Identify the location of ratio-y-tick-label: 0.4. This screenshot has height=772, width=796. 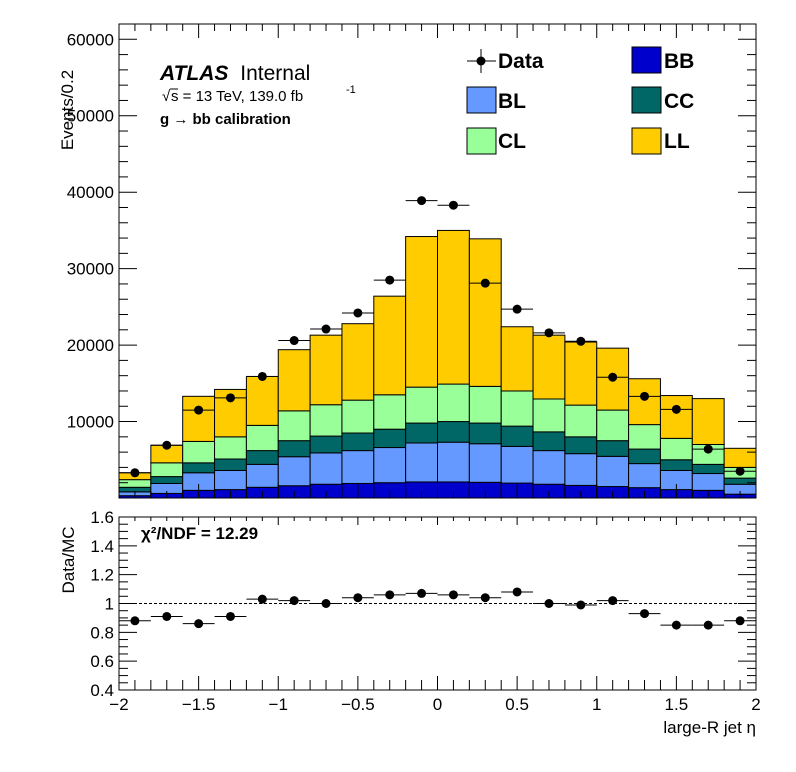
(102, 690).